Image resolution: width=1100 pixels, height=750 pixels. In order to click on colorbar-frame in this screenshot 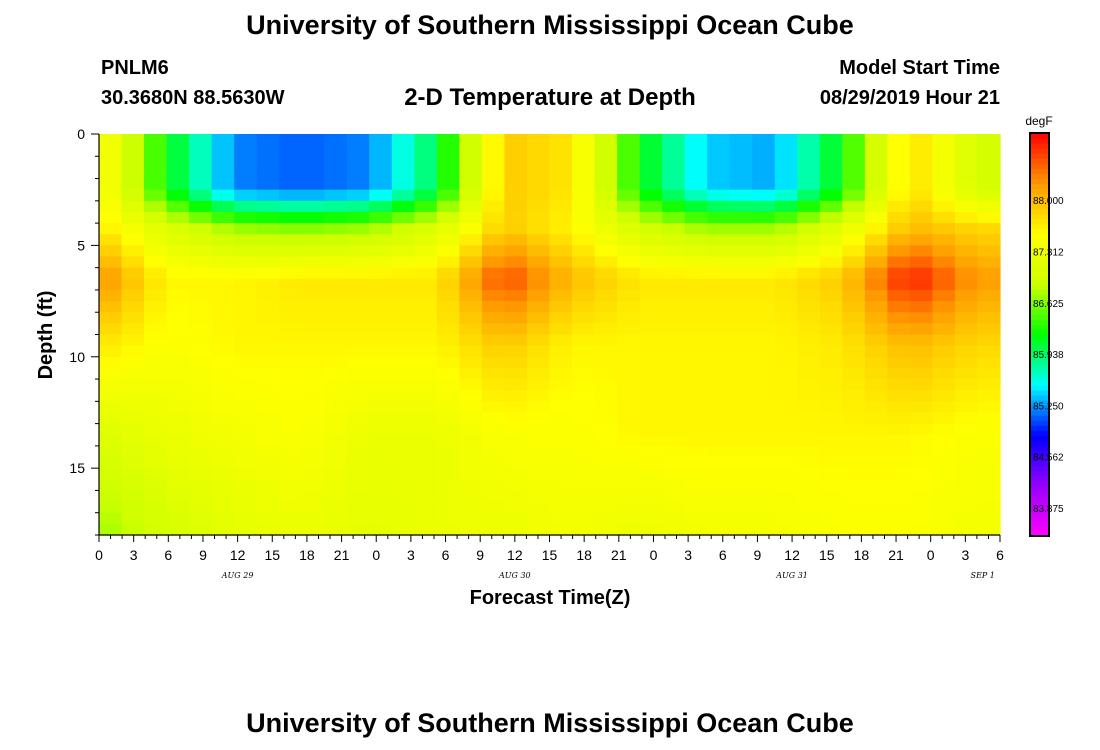, I will do `click(1039, 334)`.